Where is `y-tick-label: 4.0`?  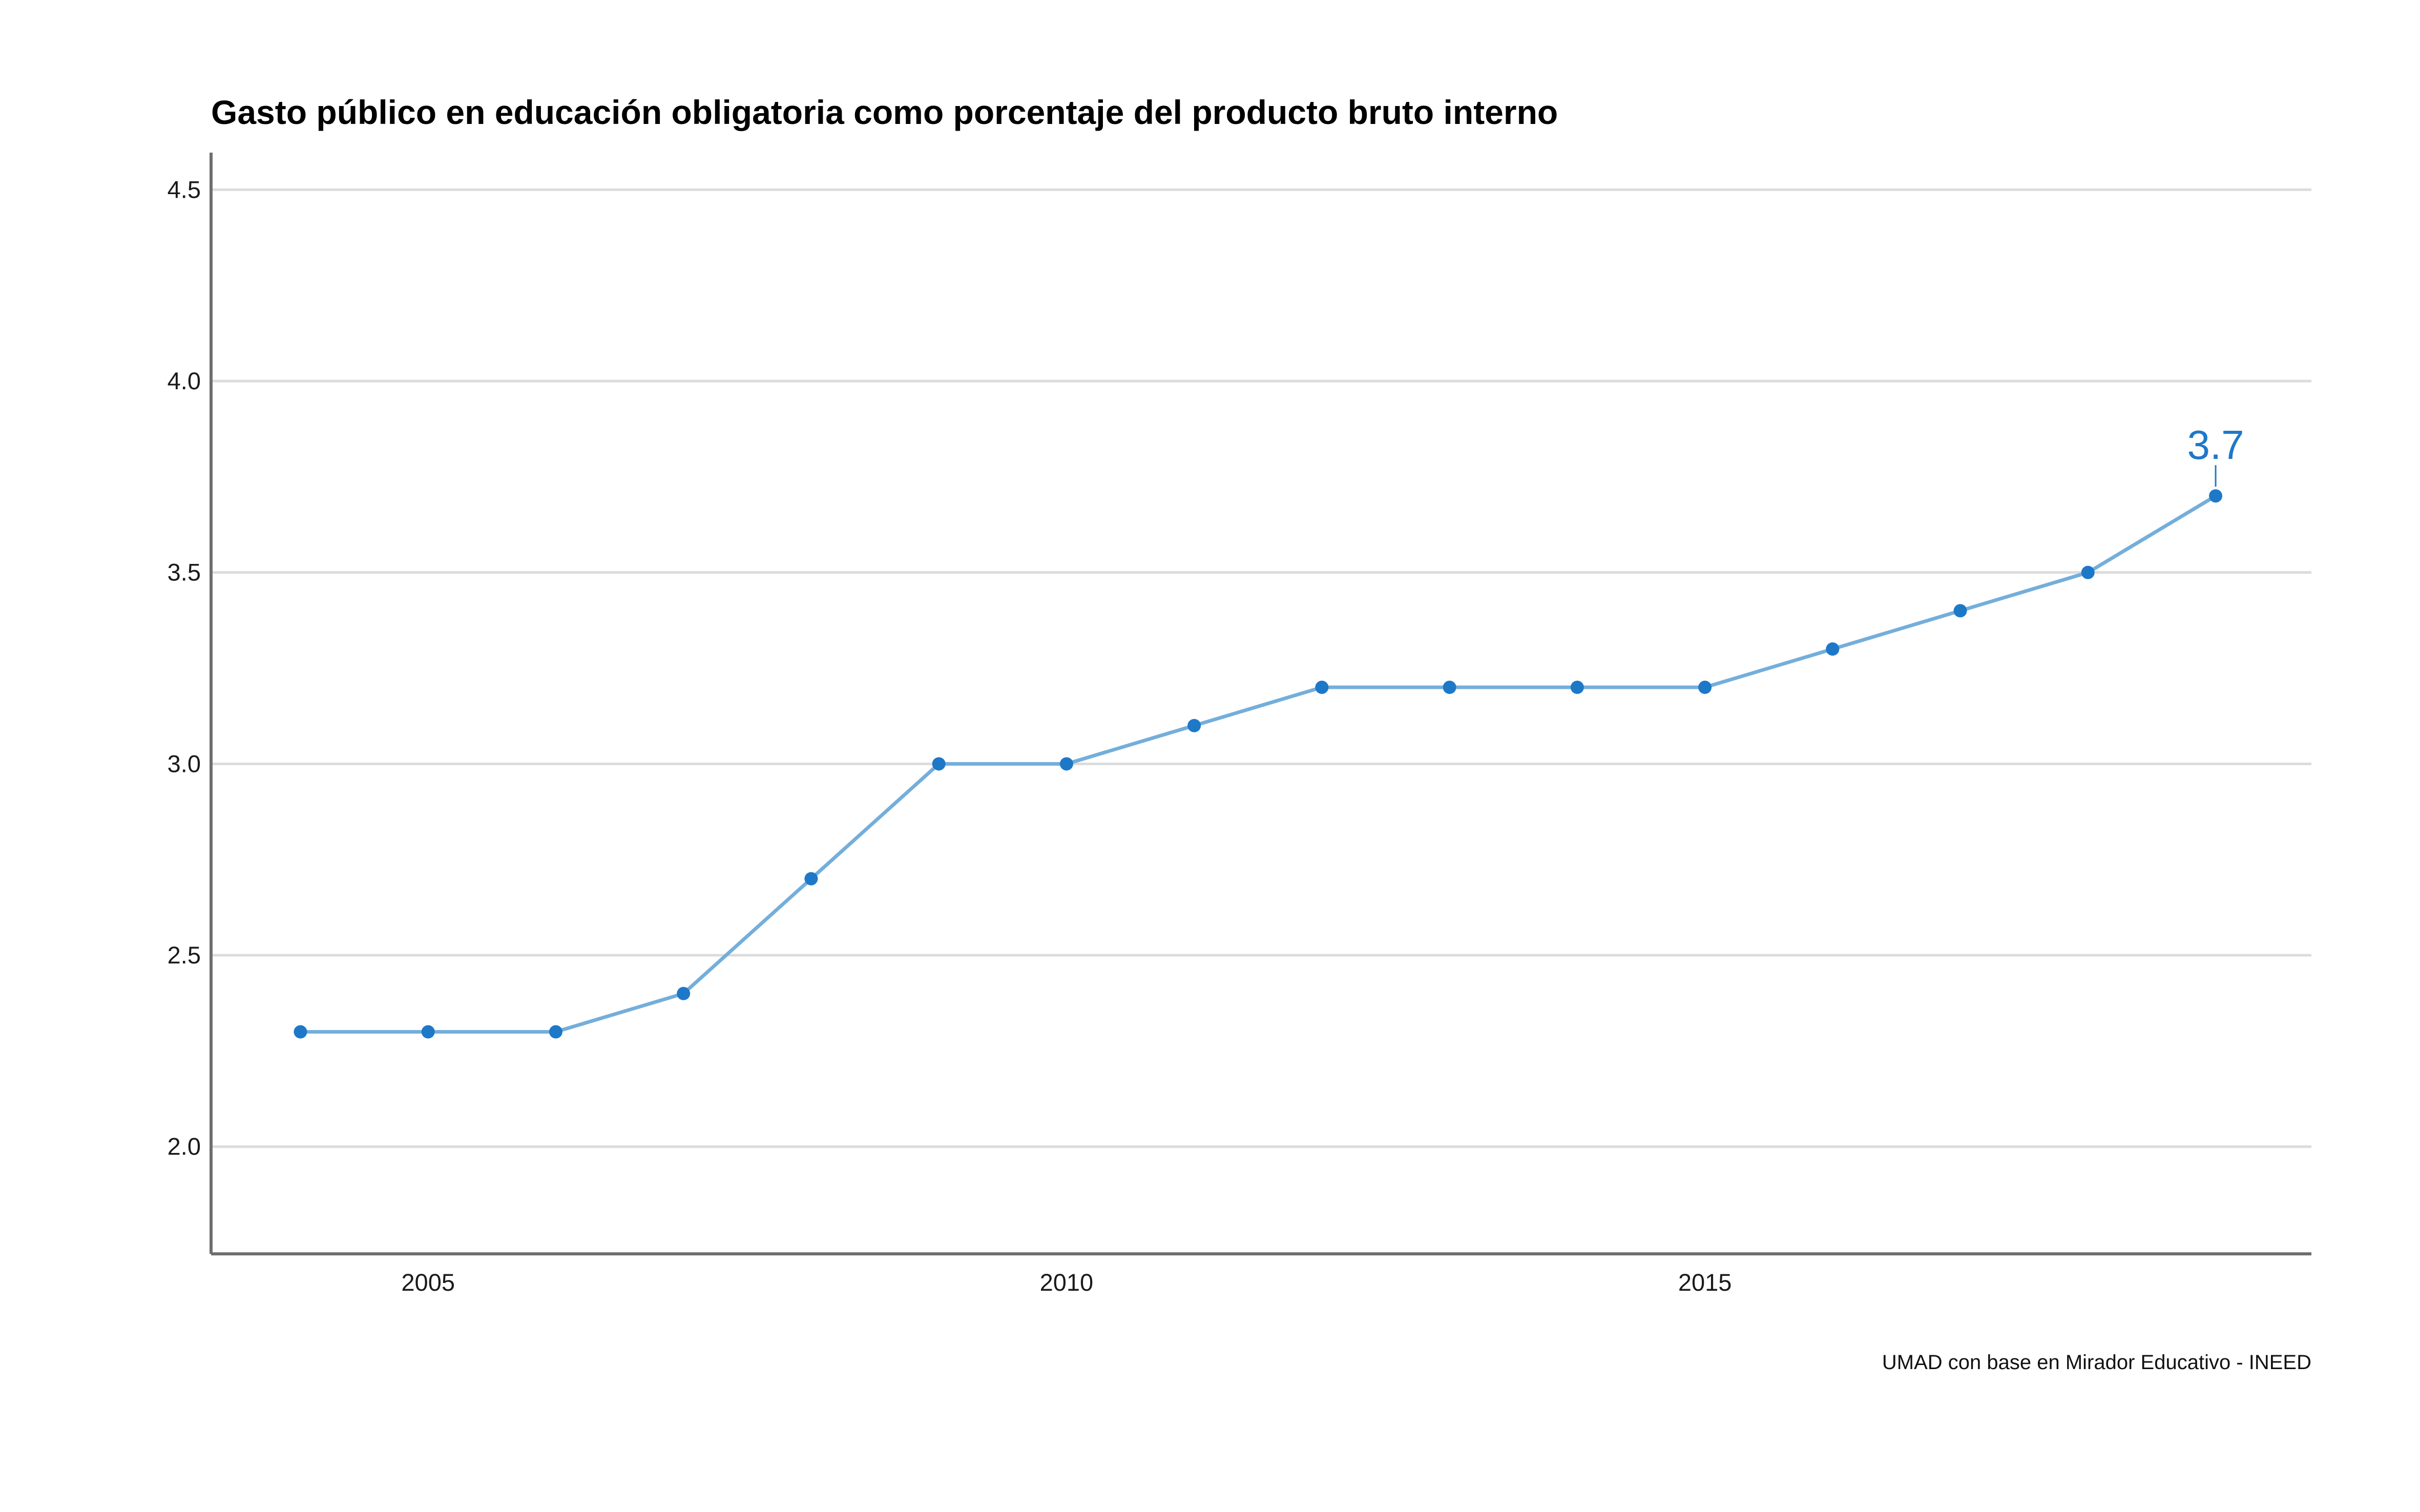
y-tick-label: 4.0 is located at coordinates (184, 380).